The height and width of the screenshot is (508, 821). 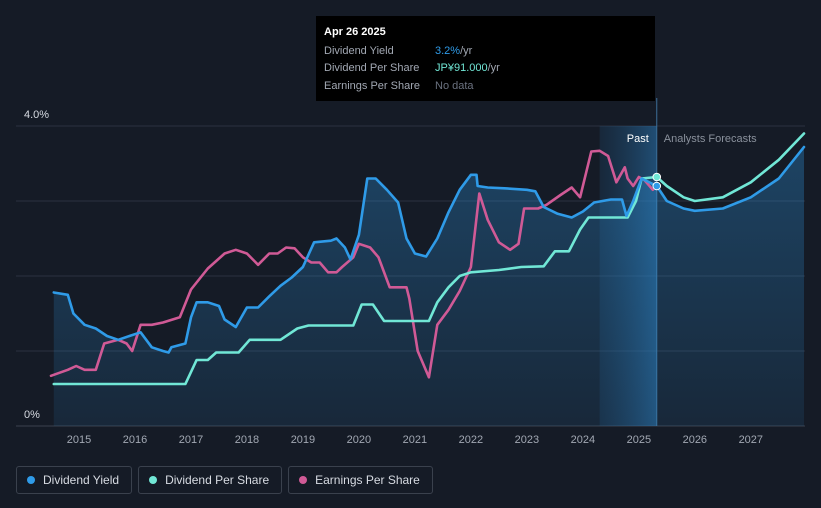 What do you see at coordinates (217, 480) in the screenshot?
I see `legend-label: Dividend Per Share` at bounding box center [217, 480].